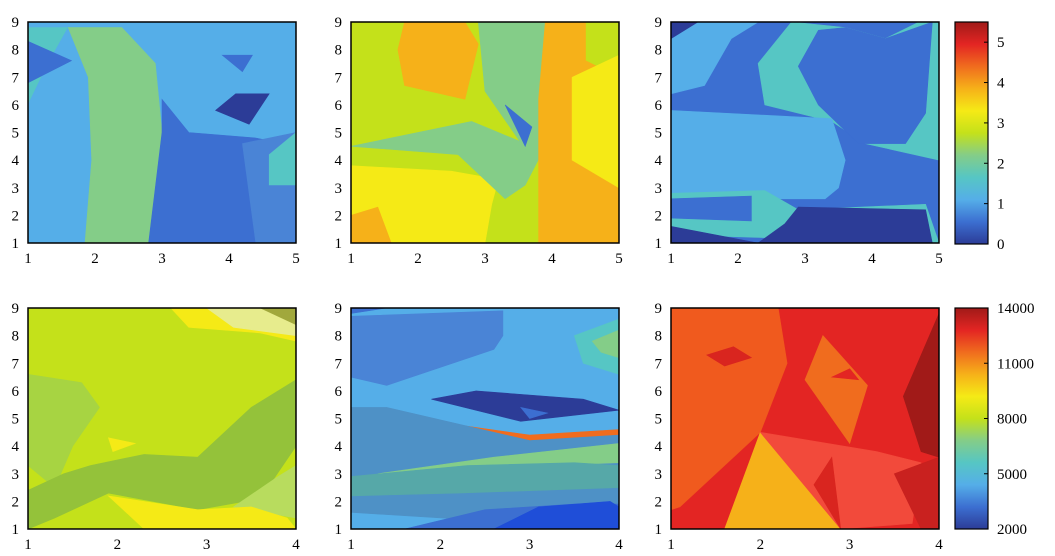  What do you see at coordinates (979, 137) in the screenshot?
I see `colorbar-1: 0 1 2 3 4 5` at bounding box center [979, 137].